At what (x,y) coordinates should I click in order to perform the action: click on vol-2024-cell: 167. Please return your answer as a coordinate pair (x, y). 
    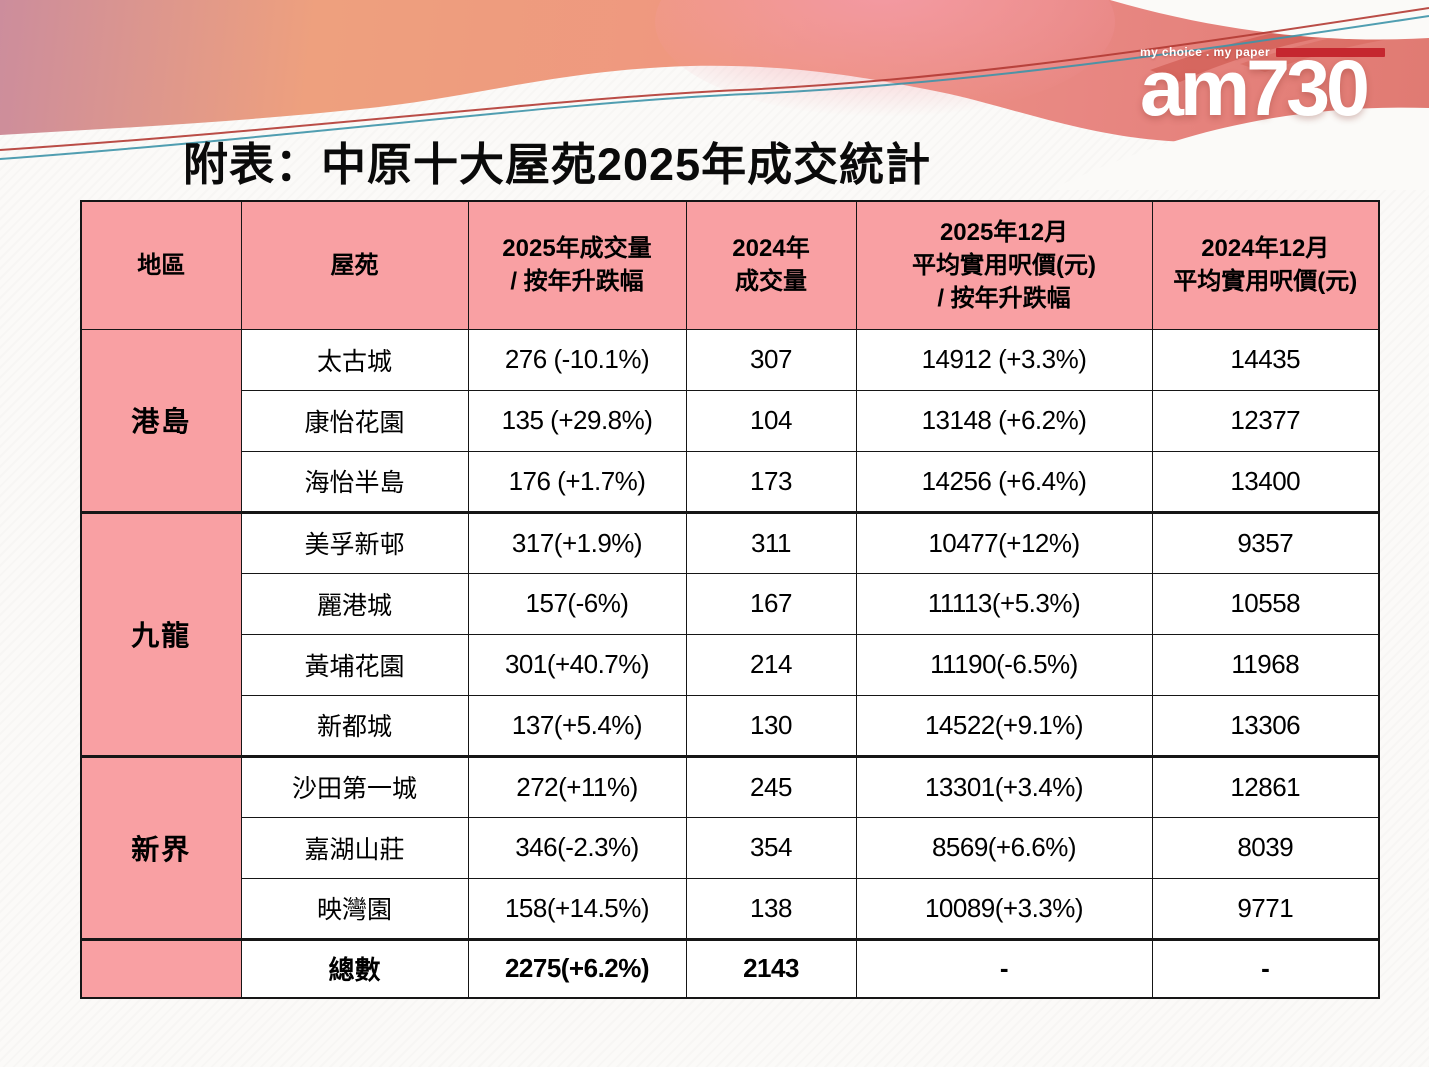
    Looking at the image, I should click on (771, 603).